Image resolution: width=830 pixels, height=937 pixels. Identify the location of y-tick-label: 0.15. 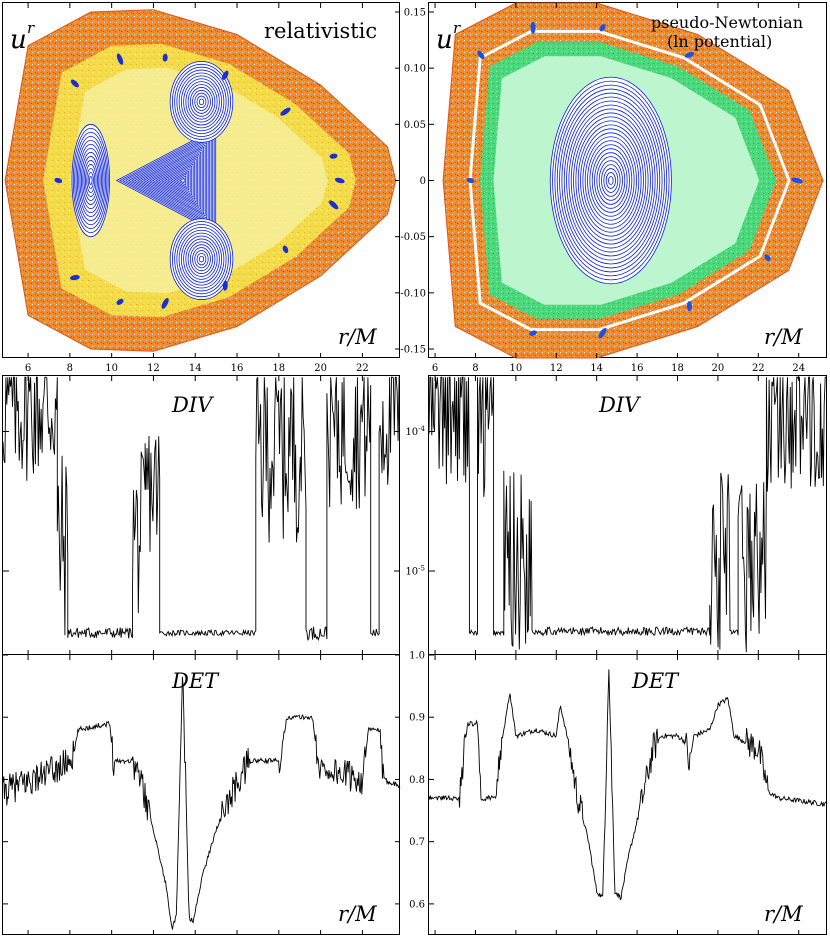
(415, 12).